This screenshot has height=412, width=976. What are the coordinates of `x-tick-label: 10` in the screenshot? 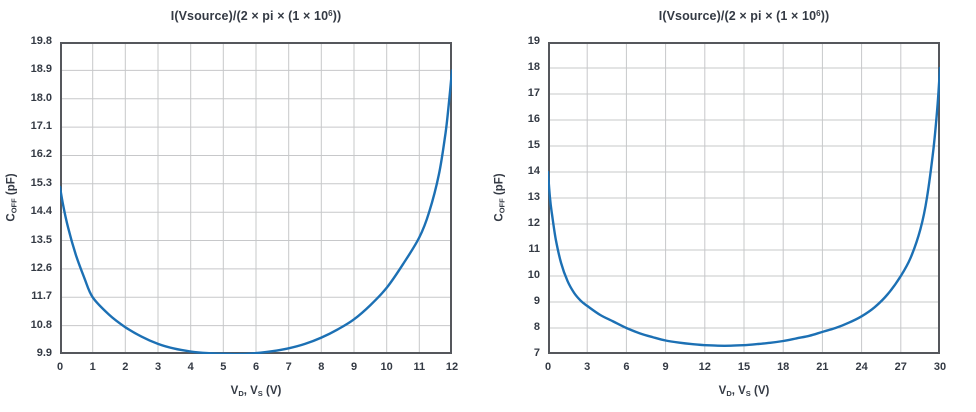 It's located at (386, 367).